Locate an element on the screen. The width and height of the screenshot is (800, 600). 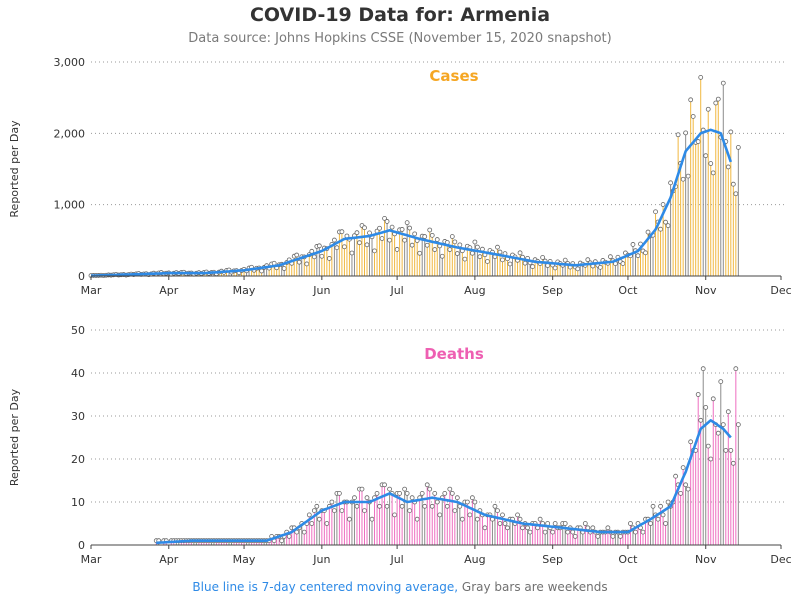
x-tick-label: Jul is located at coordinates (396, 559).